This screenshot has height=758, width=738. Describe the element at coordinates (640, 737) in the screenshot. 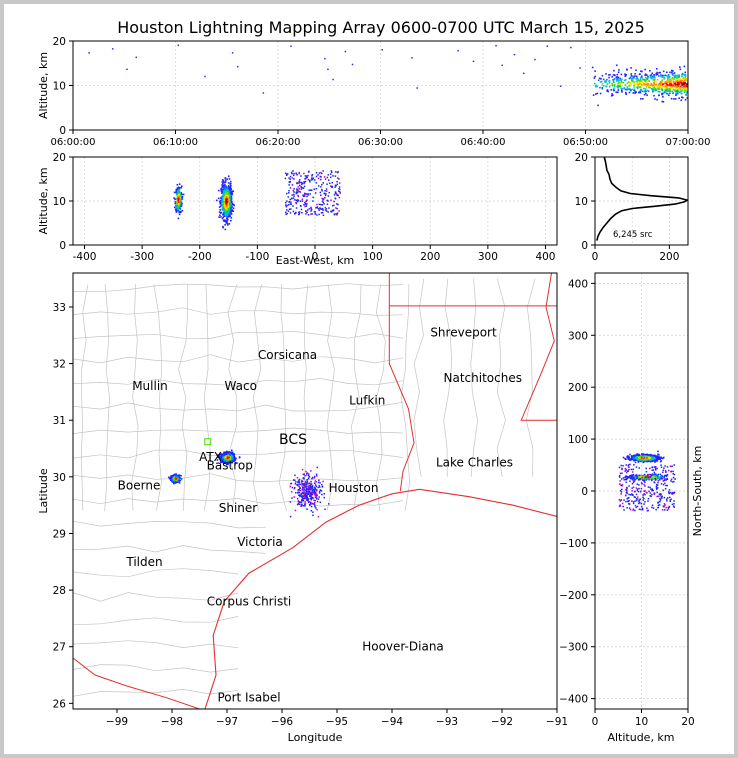

I see `xlabel-north-south: Altitude, km` at that location.